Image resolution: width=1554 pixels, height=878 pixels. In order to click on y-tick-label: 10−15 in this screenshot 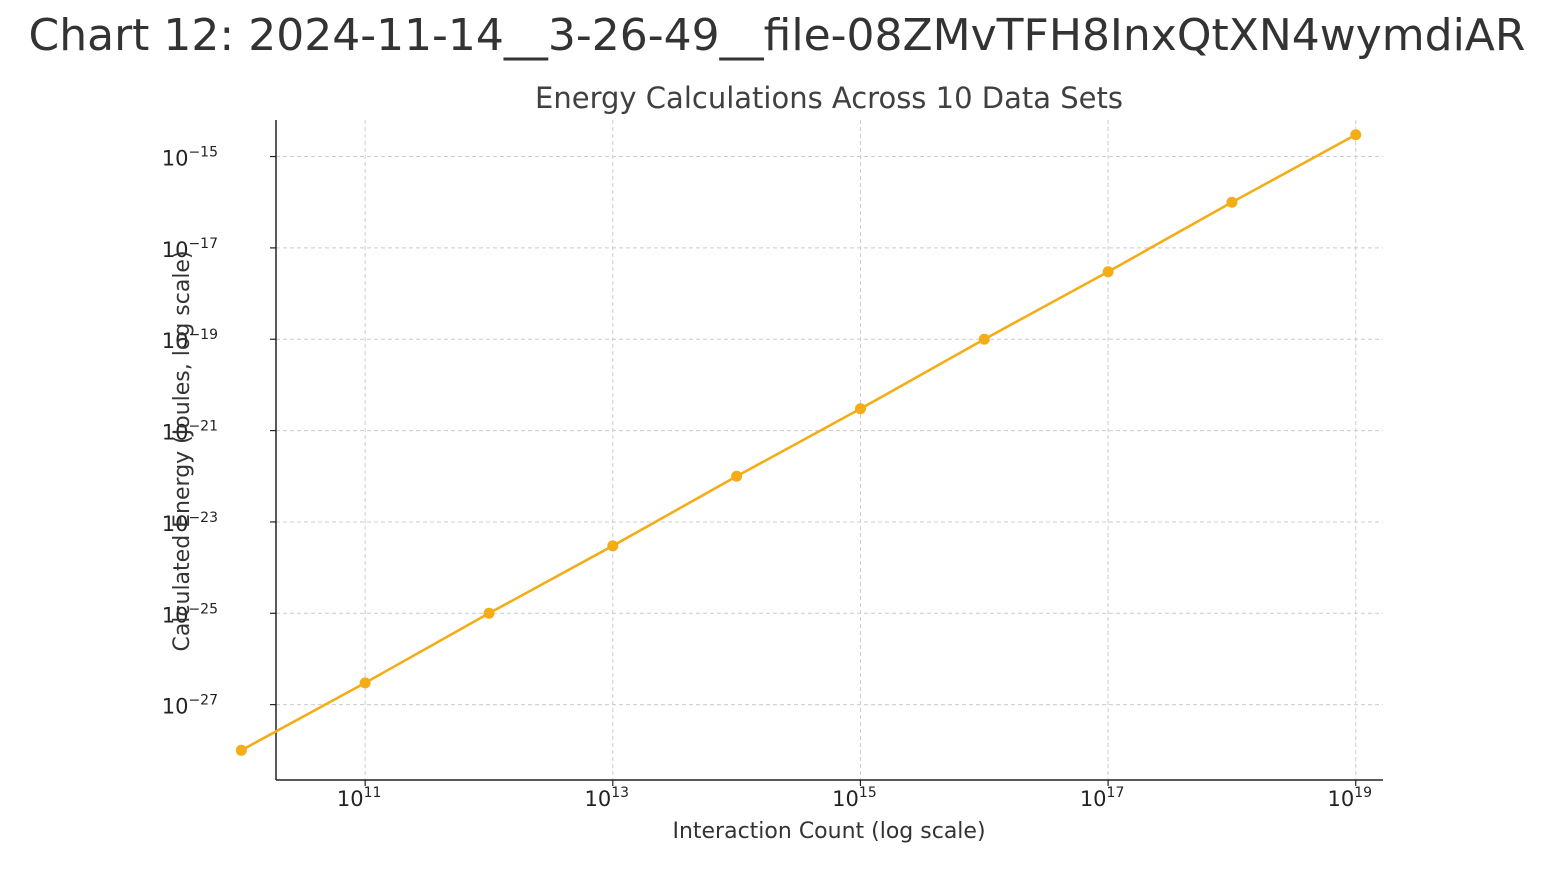, I will do `click(190, 158)`.